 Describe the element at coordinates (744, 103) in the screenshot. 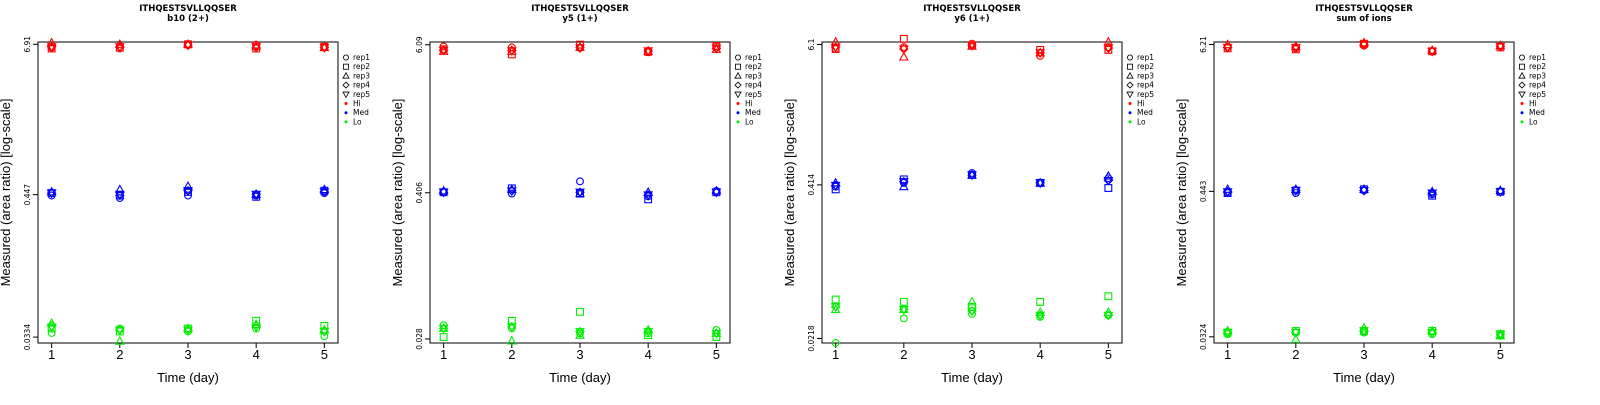

I see `legend-item: Hi` at that location.